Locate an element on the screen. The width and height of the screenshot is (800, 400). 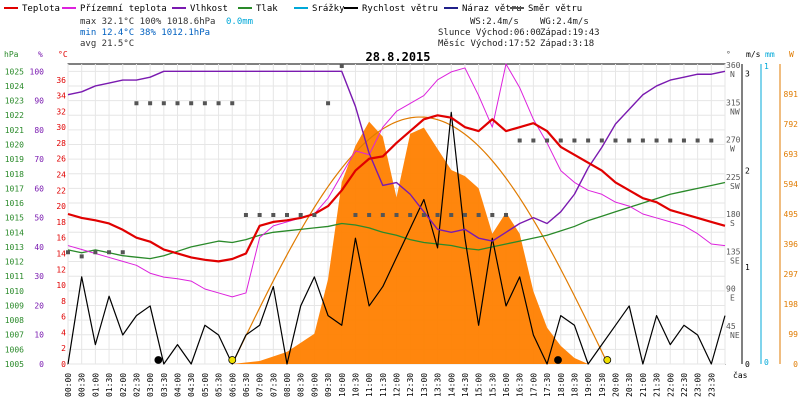
moon-marker is located at coordinates (558, 360).